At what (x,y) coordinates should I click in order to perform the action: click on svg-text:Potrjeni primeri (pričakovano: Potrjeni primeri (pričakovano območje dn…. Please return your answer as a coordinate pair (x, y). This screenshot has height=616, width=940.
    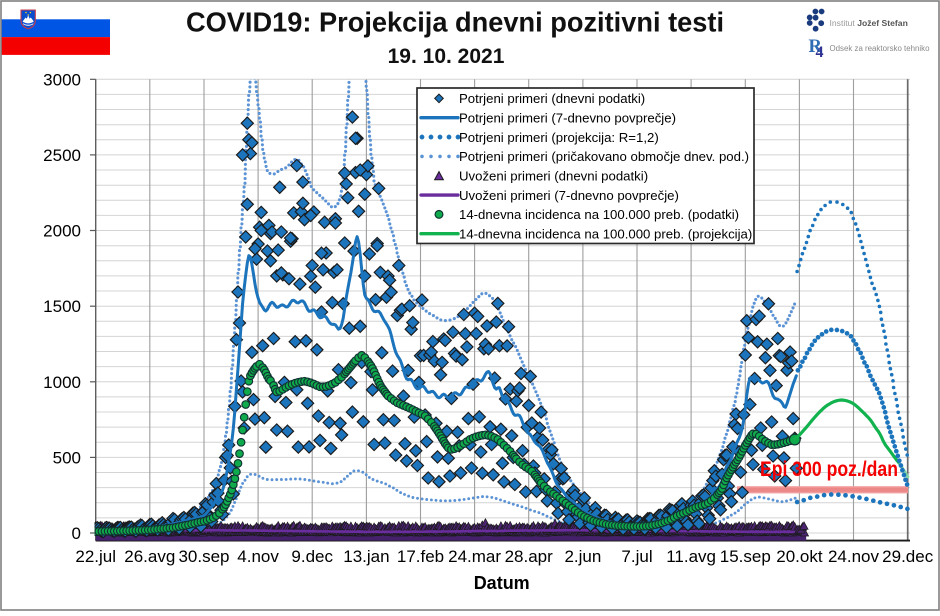
    Looking at the image, I should click on (604, 156).